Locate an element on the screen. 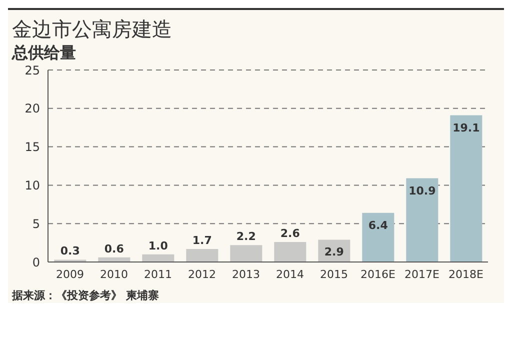 The image size is (512, 343). y-tick-label: 15 is located at coordinates (32, 147).